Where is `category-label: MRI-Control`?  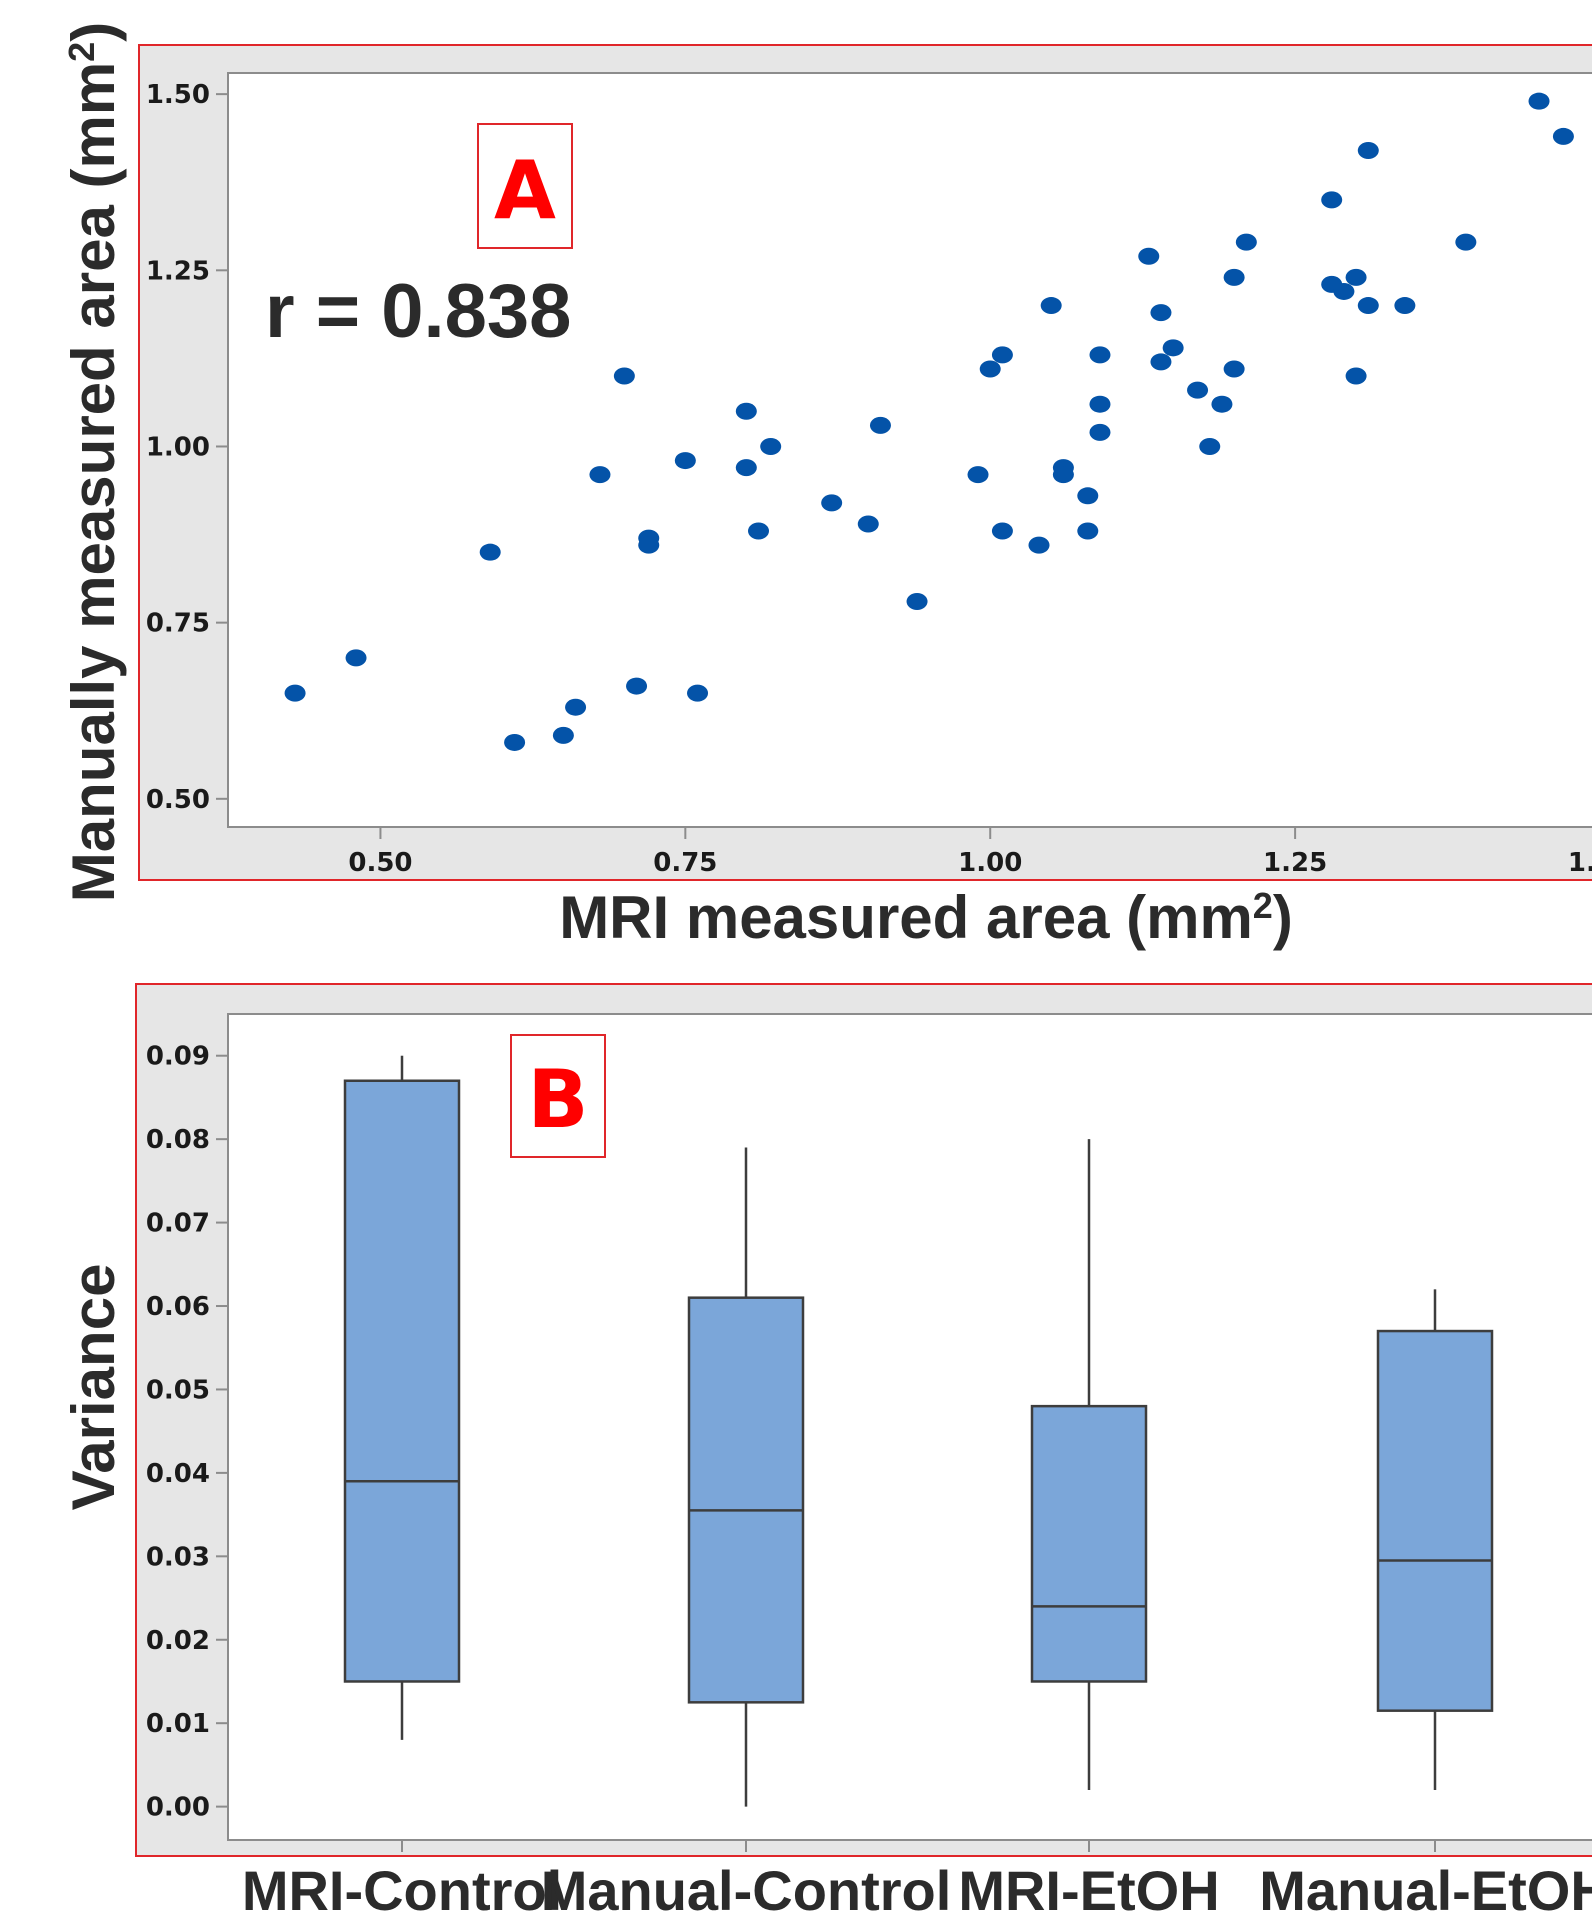 category-label: MRI-Control is located at coordinates (402, 1888).